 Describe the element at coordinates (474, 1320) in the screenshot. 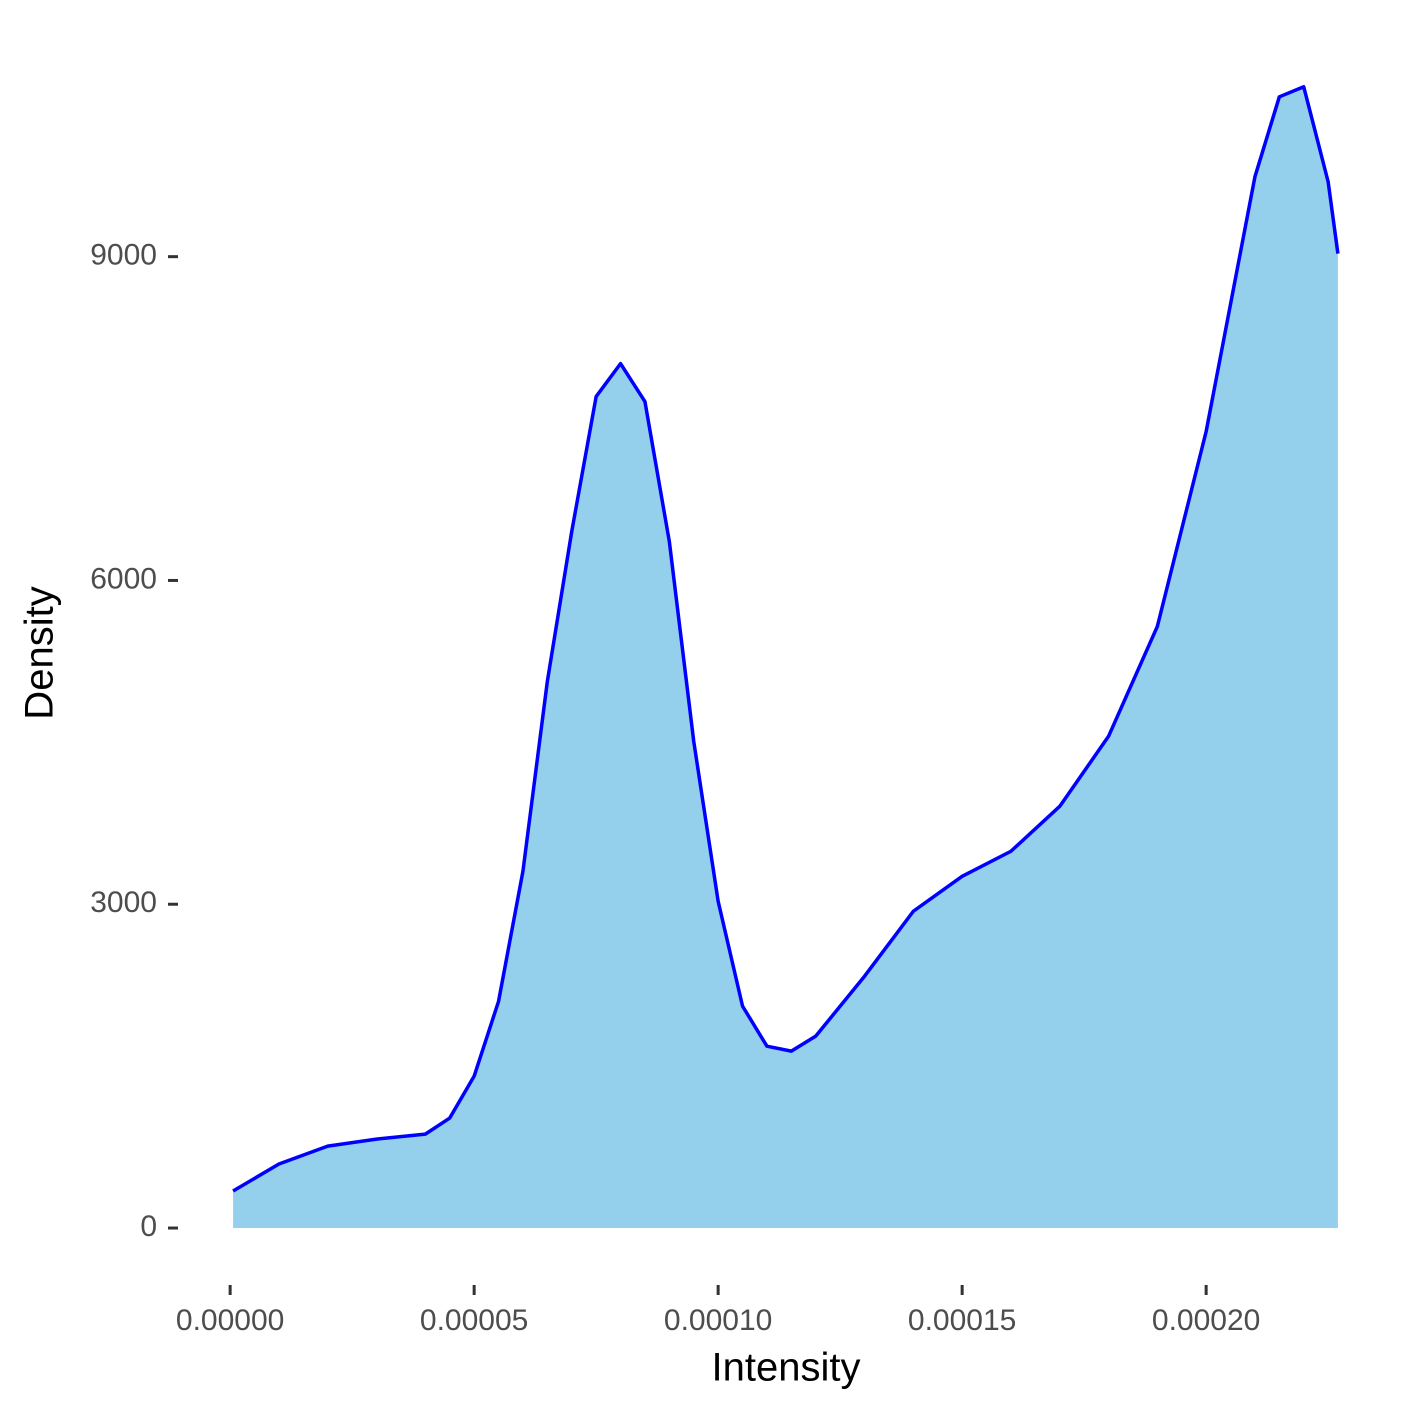

I see `x-tick-label: 0.00005` at that location.